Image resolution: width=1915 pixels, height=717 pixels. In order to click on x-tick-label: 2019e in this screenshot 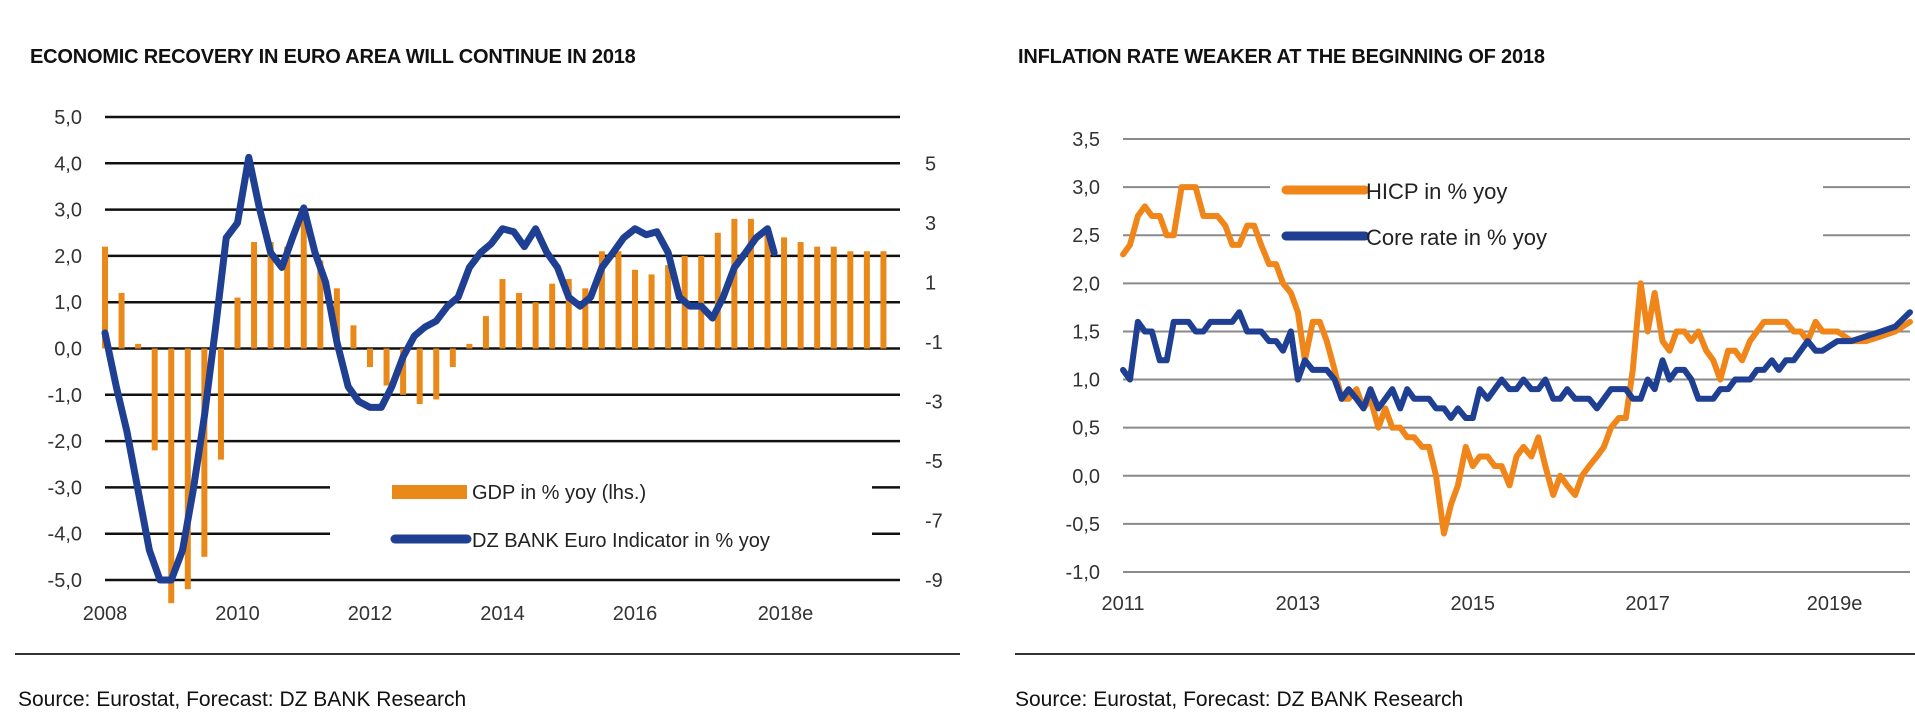, I will do `click(1835, 604)`.